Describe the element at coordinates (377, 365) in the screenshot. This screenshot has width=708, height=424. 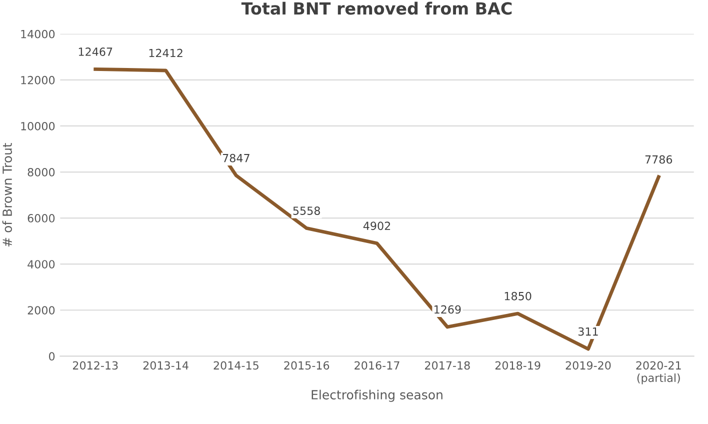
I see `x-tick-label: 2016-17` at that location.